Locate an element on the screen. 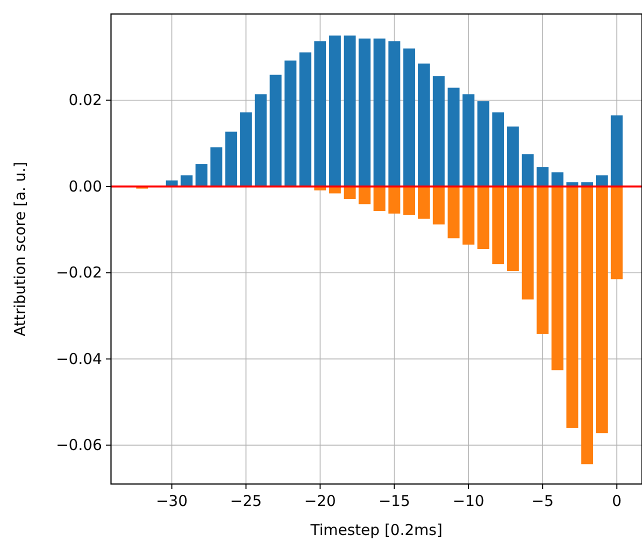  x-tick-label: −10 is located at coordinates (468, 501).